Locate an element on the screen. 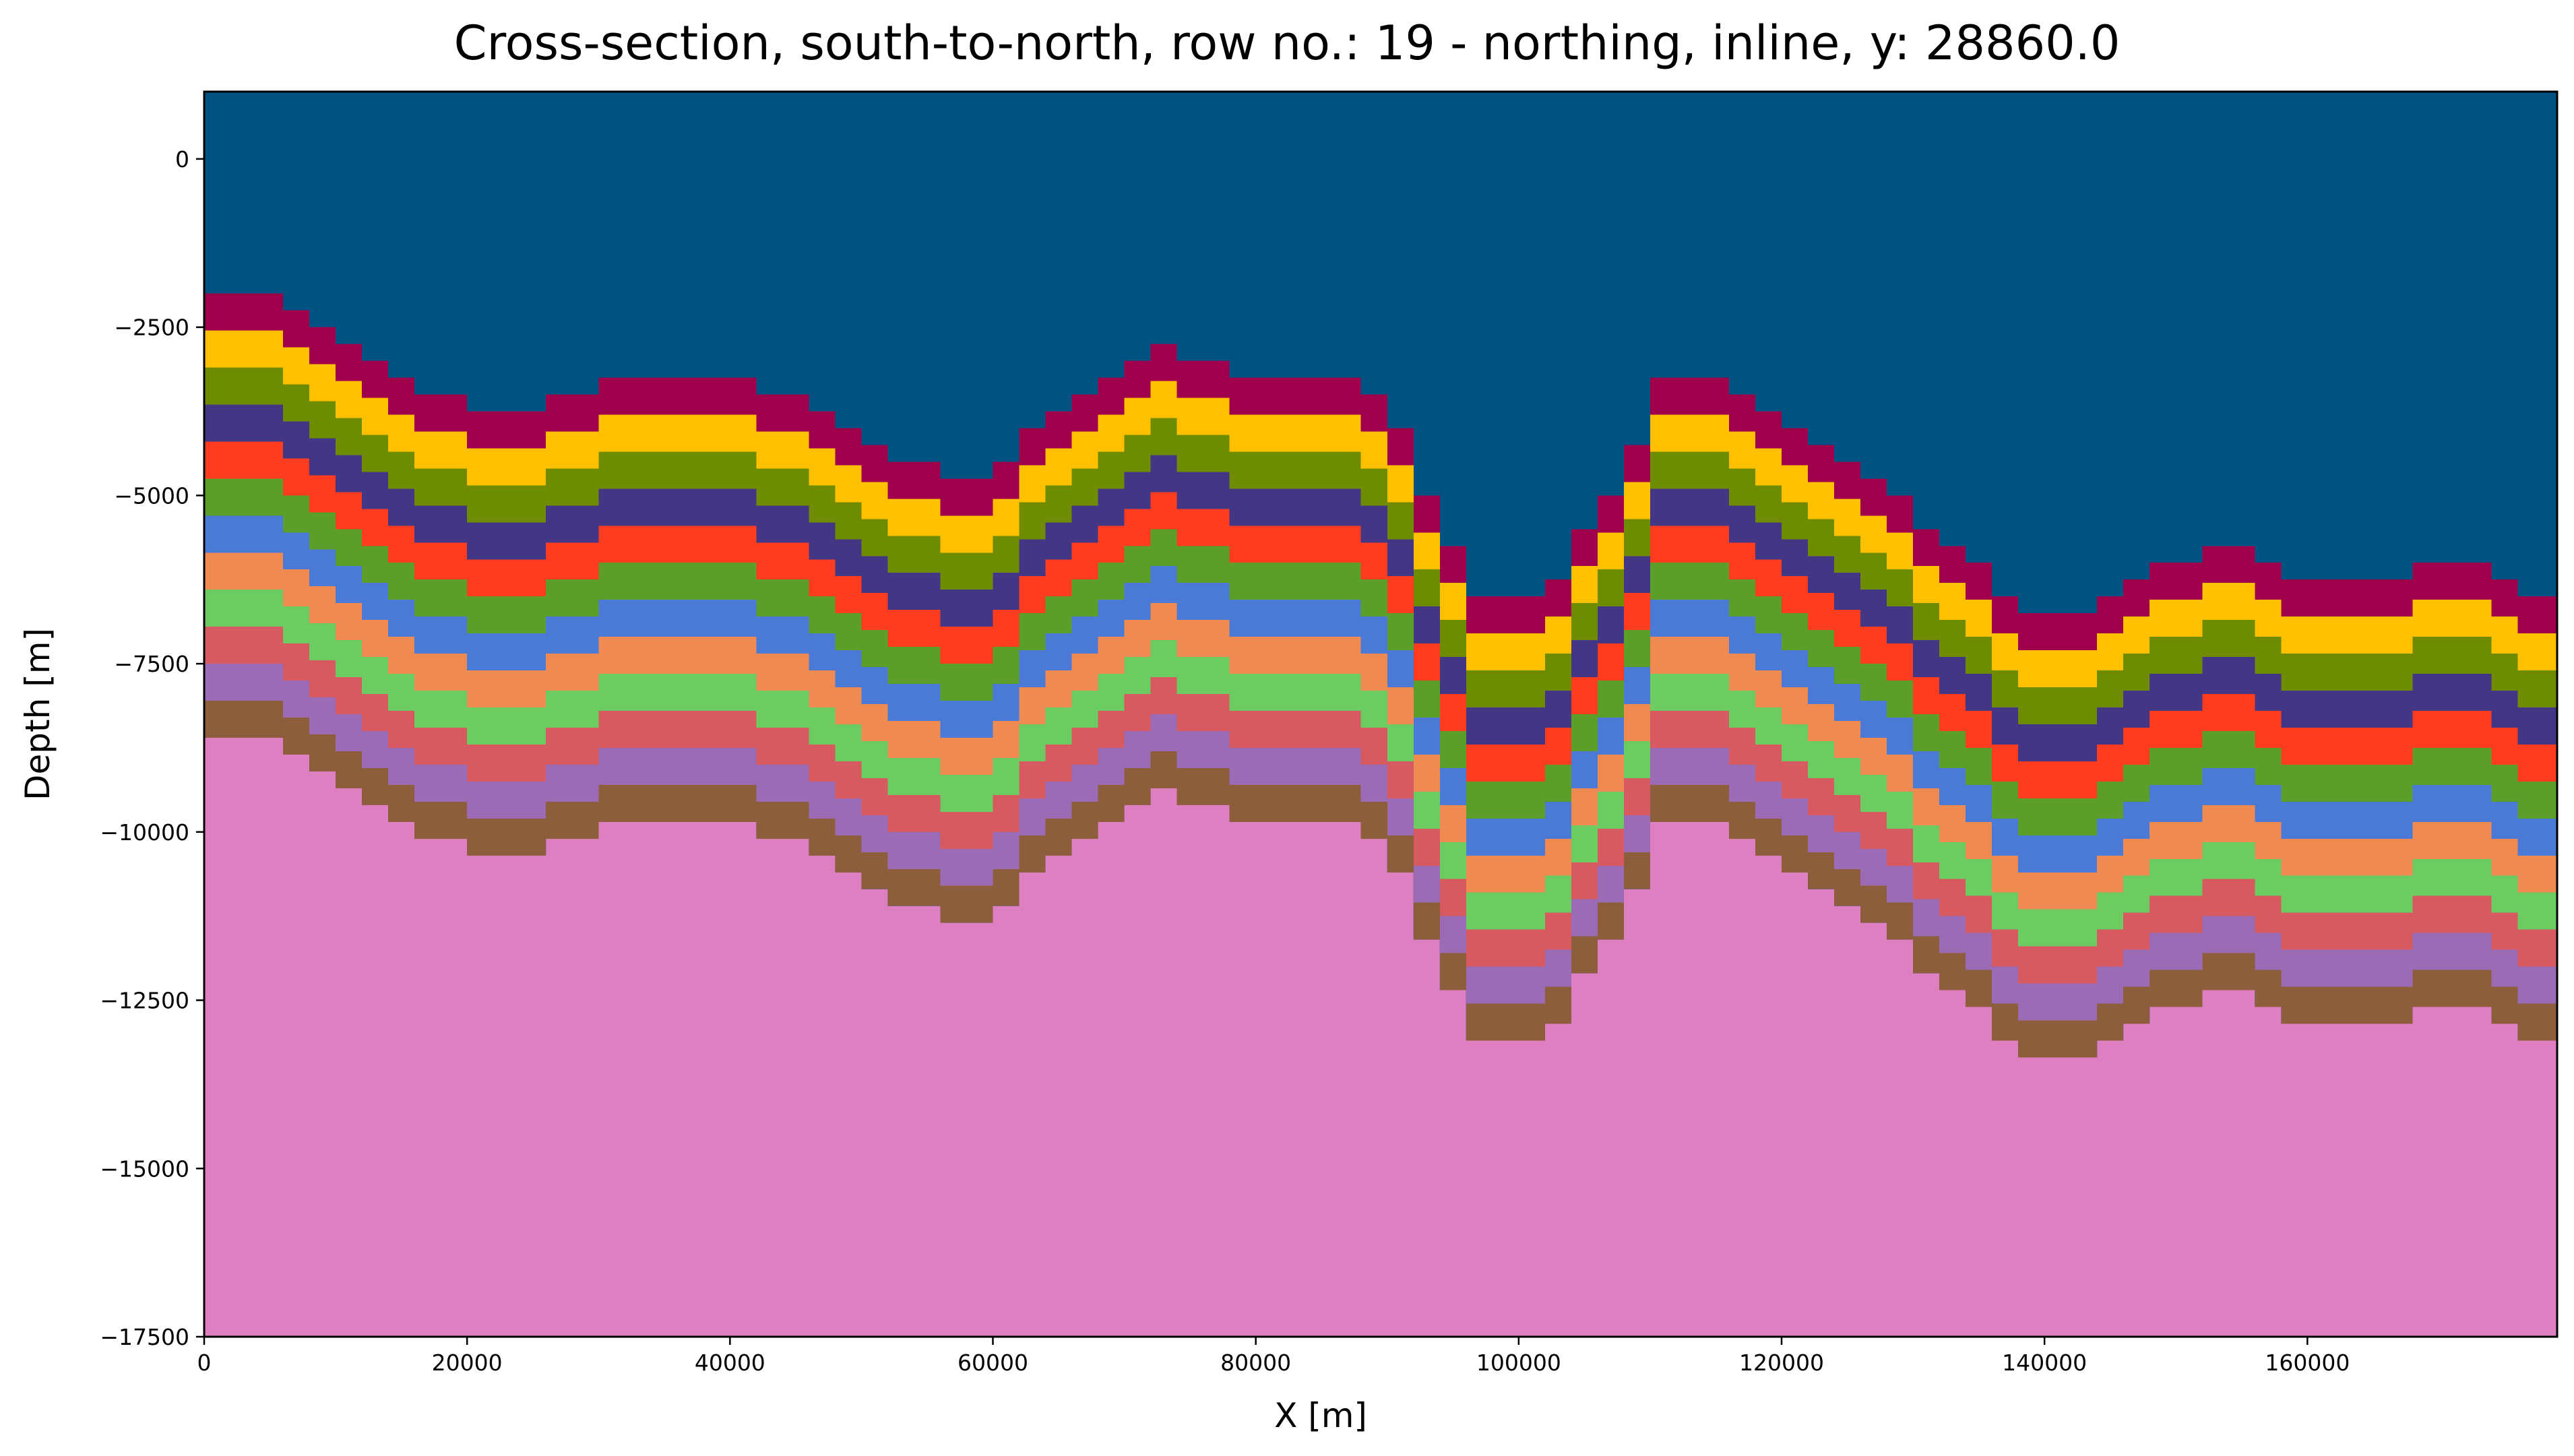 The width and height of the screenshot is (2574, 1456). y-tick-label: −7500 is located at coordinates (151, 664).